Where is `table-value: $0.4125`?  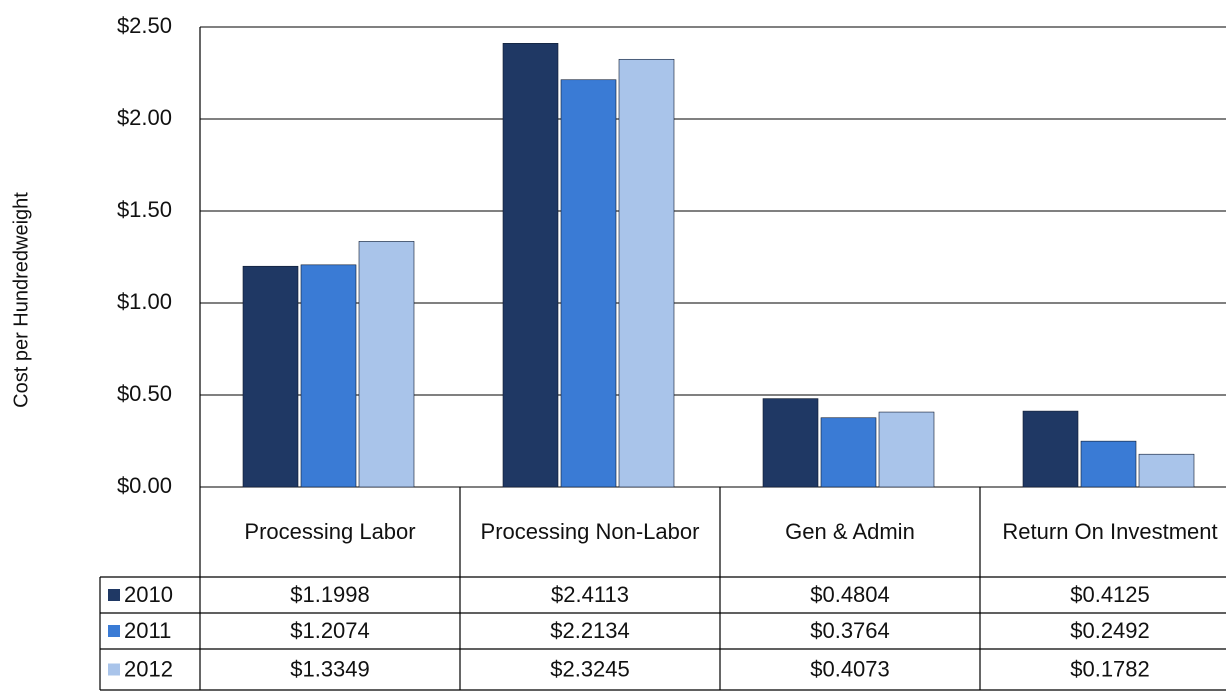 table-value: $0.4125 is located at coordinates (1110, 594).